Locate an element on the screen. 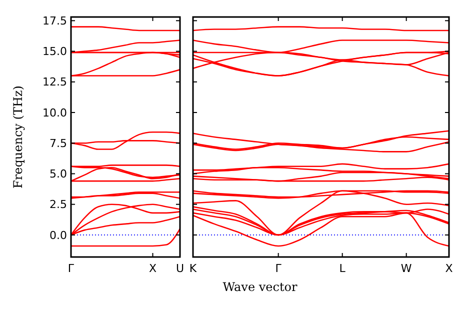 The image size is (469, 310). y-tick-label: 7.5 is located at coordinates (58, 143).